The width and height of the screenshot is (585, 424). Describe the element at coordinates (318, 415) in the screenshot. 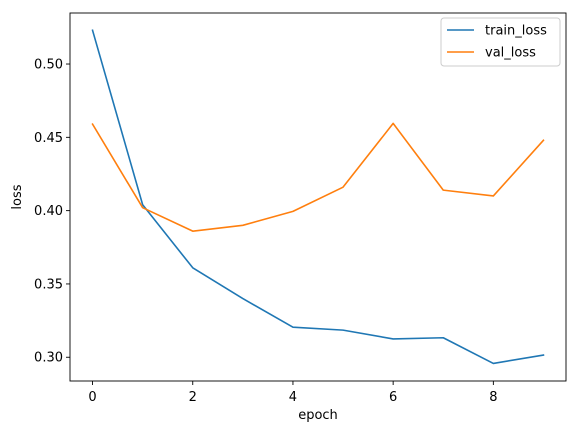

I see `x-axis-label: epoch` at that location.